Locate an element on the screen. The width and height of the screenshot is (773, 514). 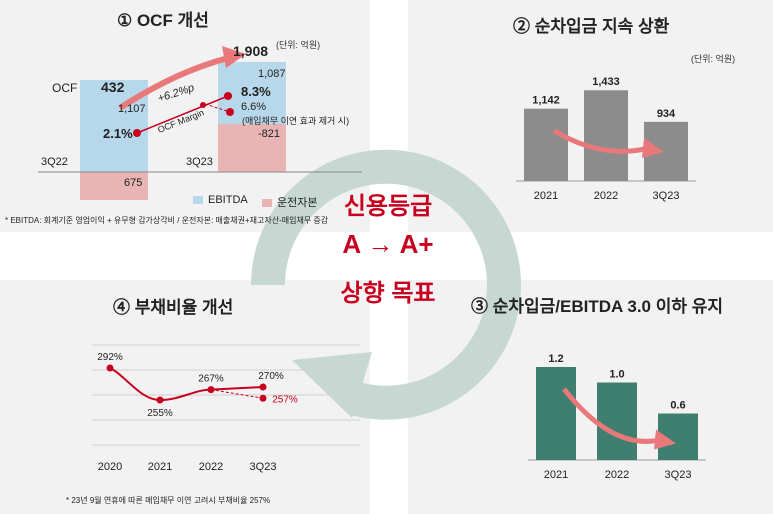
legend-wc-label: 운전자본 is located at coordinates (297, 203).